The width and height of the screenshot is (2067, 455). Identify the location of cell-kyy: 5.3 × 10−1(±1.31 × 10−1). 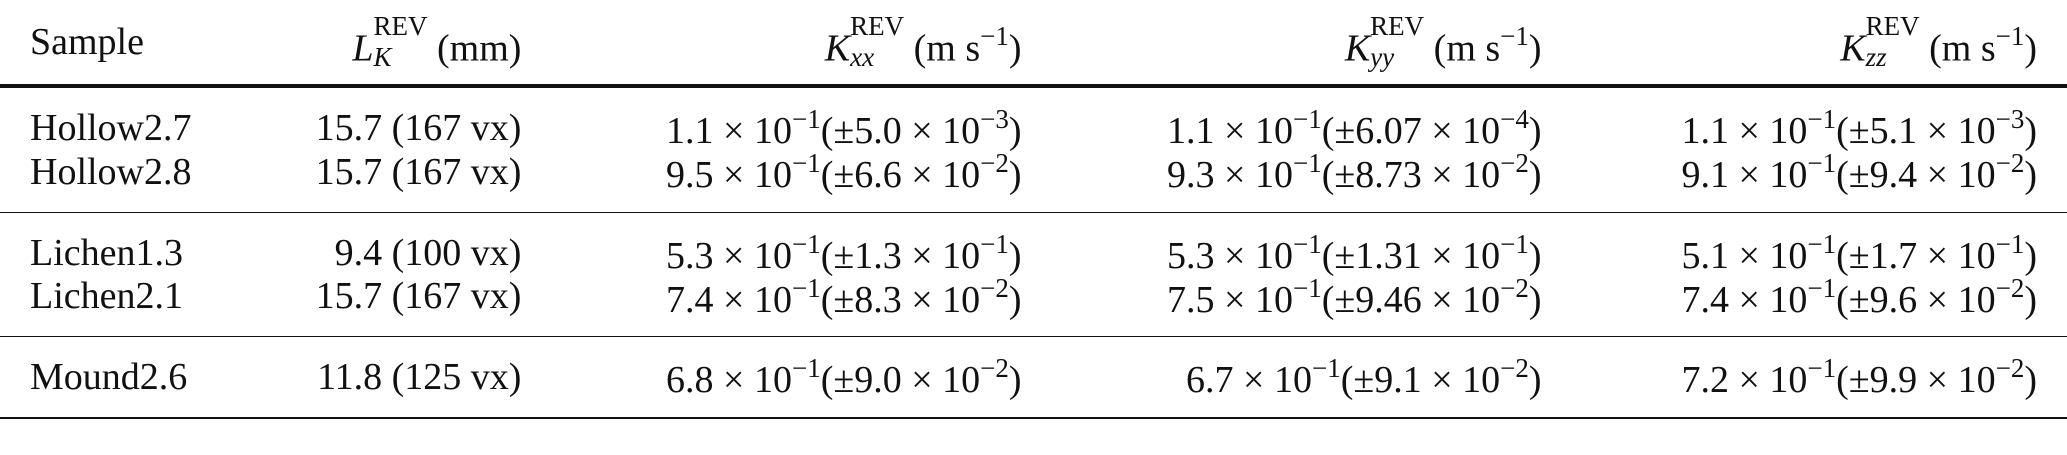
(1354, 252).